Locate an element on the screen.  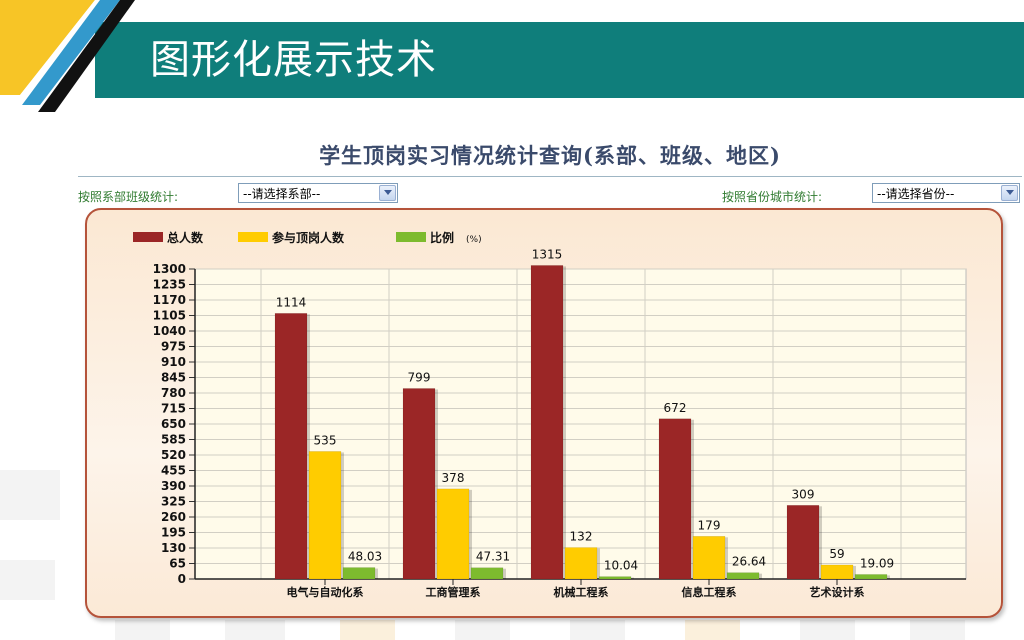
y-tick-label: 1170 is located at coordinates (169, 300).